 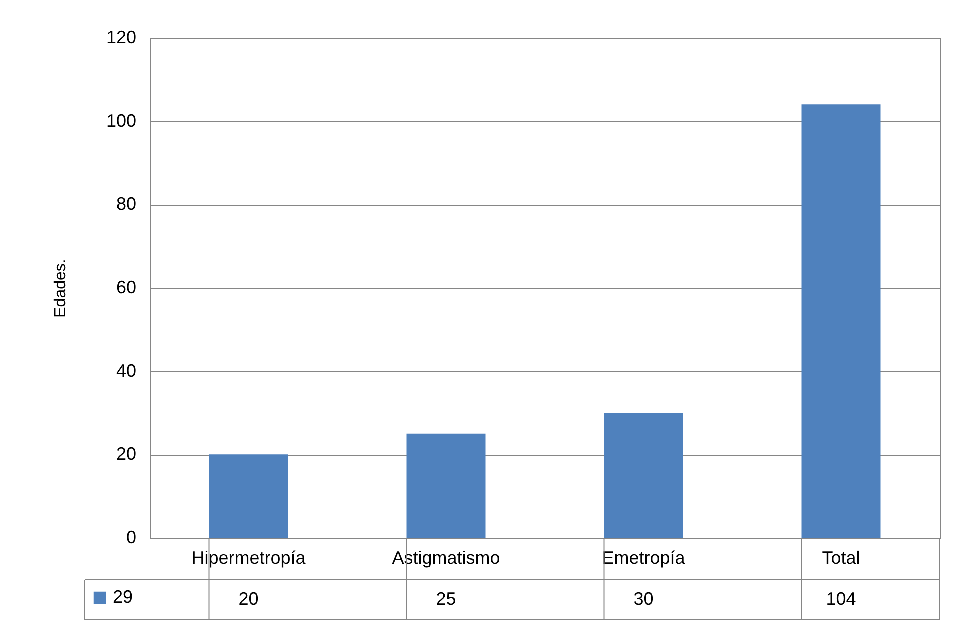 What do you see at coordinates (841, 558) in the screenshot?
I see `x-tick-label: Total` at bounding box center [841, 558].